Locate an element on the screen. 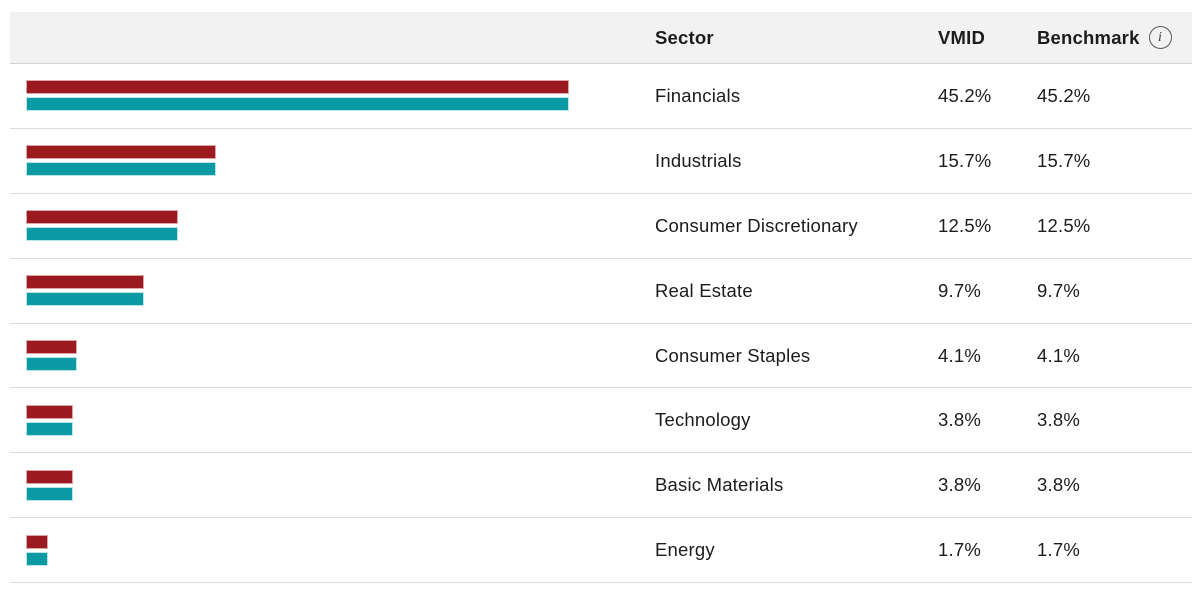 The image size is (1200, 592). sector-label: Consumer Discretionary is located at coordinates (756, 225).